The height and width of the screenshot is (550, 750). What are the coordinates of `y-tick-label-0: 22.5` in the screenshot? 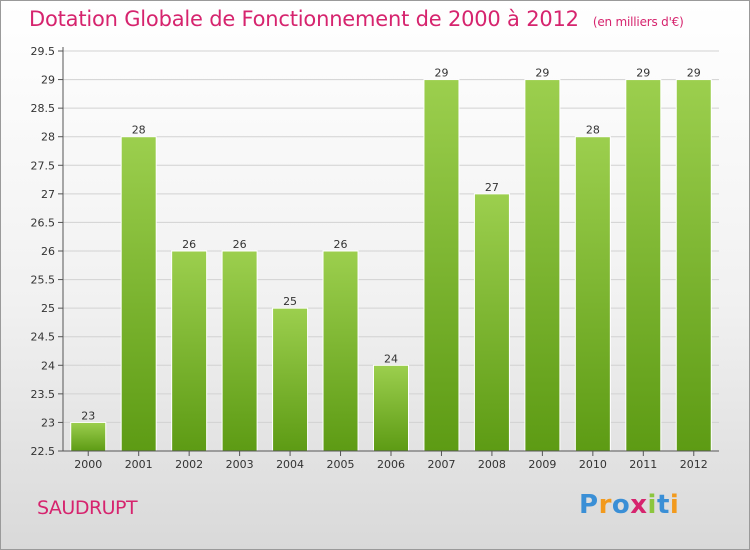 It's located at (43, 451).